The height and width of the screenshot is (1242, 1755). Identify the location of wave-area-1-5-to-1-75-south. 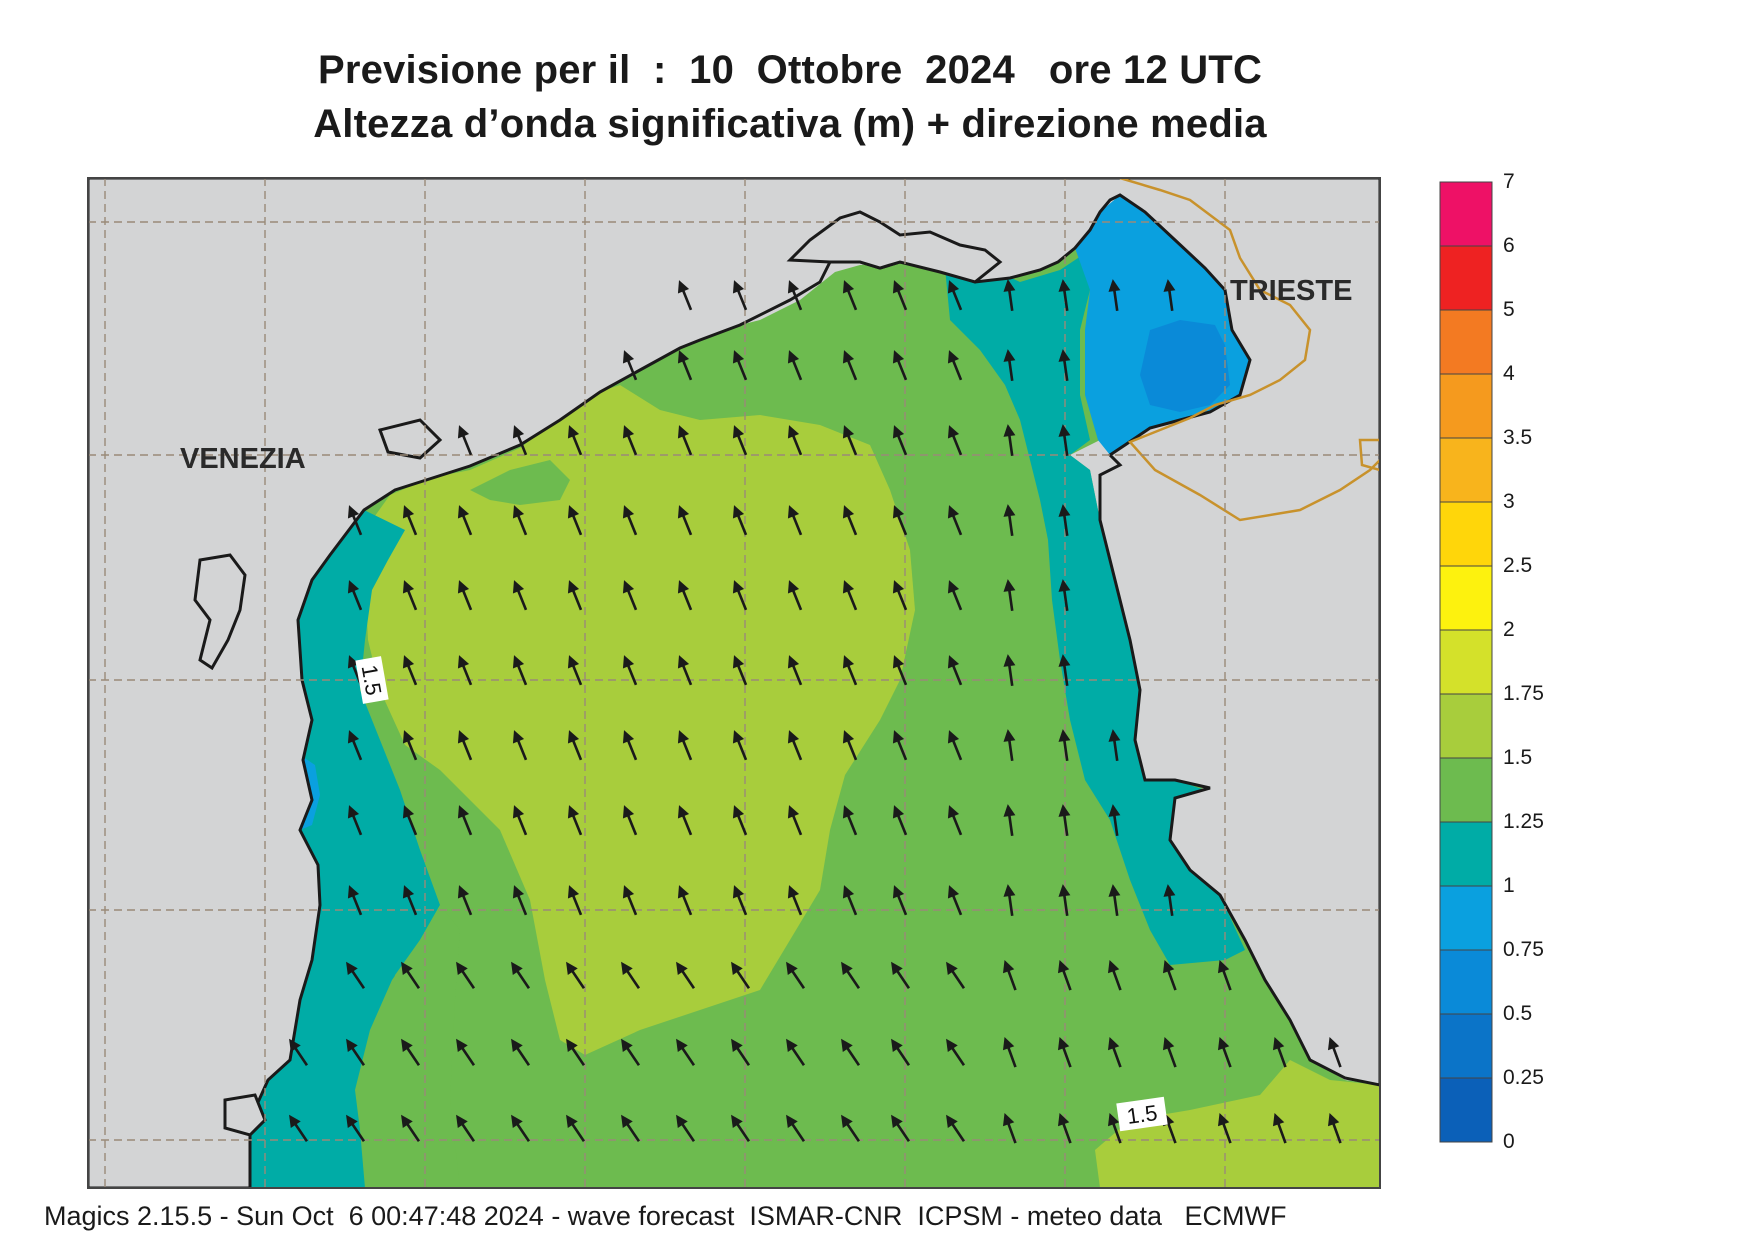
(1237, 1124).